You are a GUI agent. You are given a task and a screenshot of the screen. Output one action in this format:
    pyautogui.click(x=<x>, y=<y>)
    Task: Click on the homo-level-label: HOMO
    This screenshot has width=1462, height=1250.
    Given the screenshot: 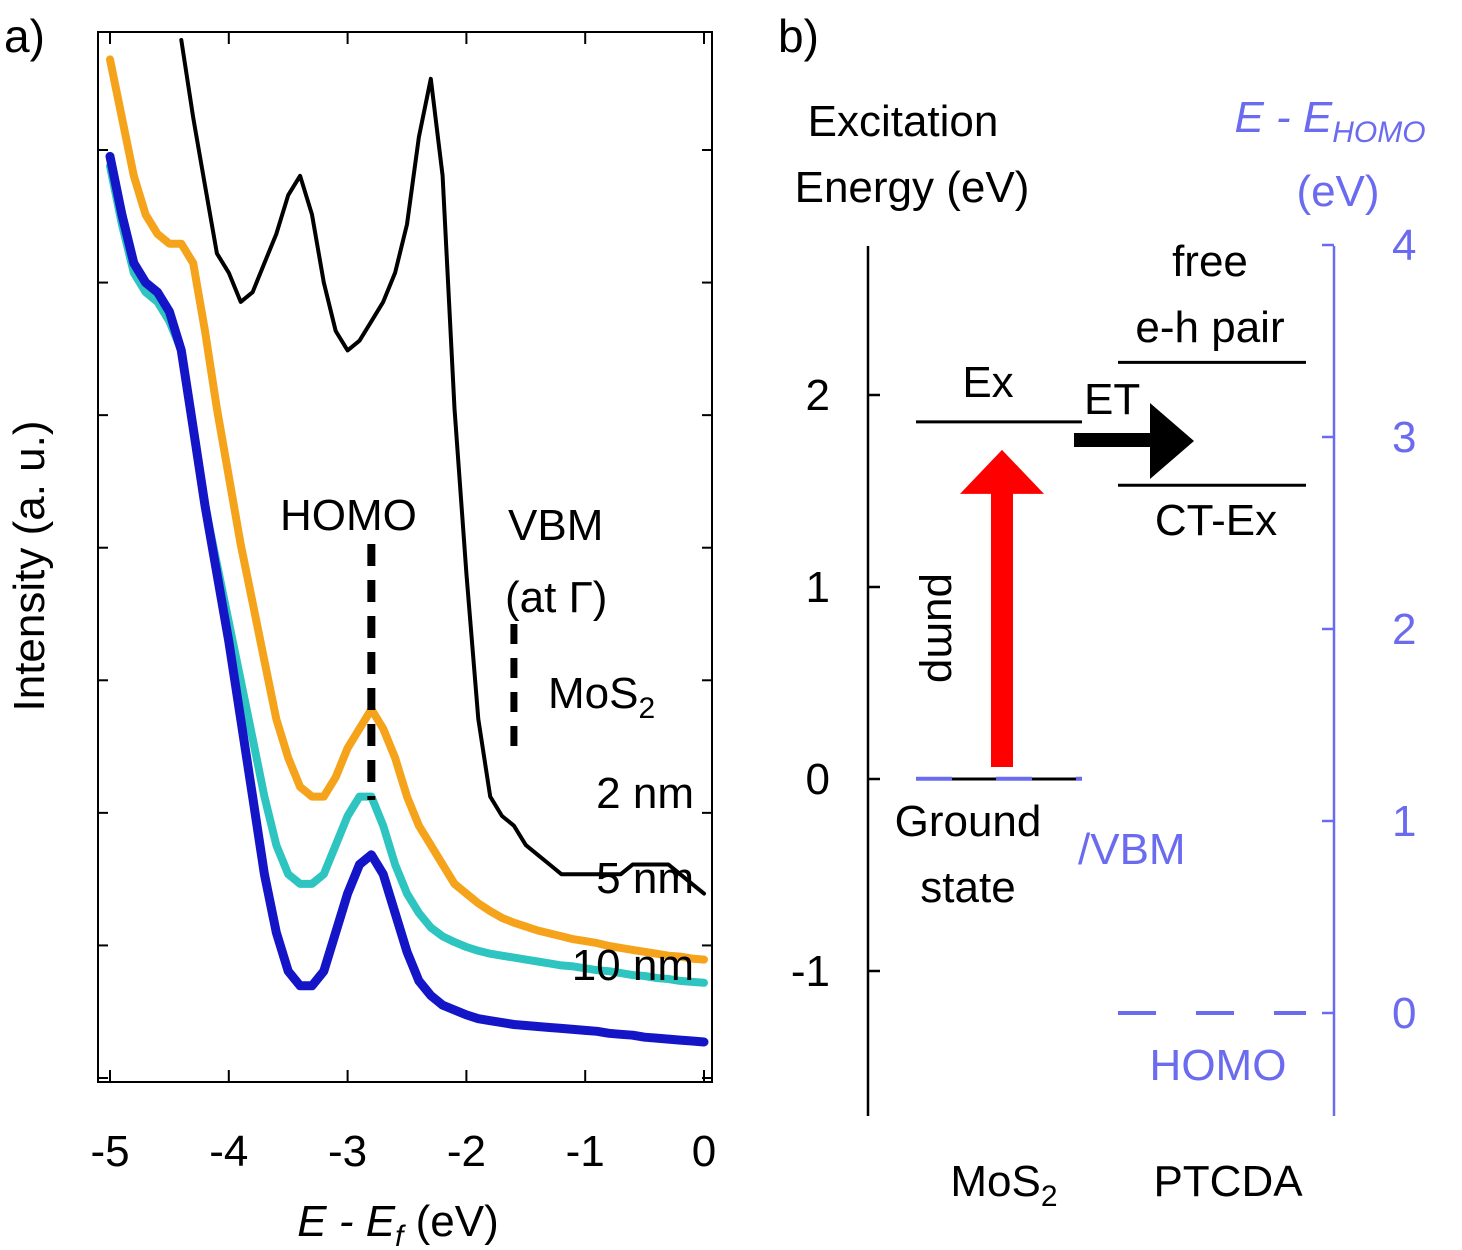 What is the action you would take?
    pyautogui.click(x=1218, y=1065)
    